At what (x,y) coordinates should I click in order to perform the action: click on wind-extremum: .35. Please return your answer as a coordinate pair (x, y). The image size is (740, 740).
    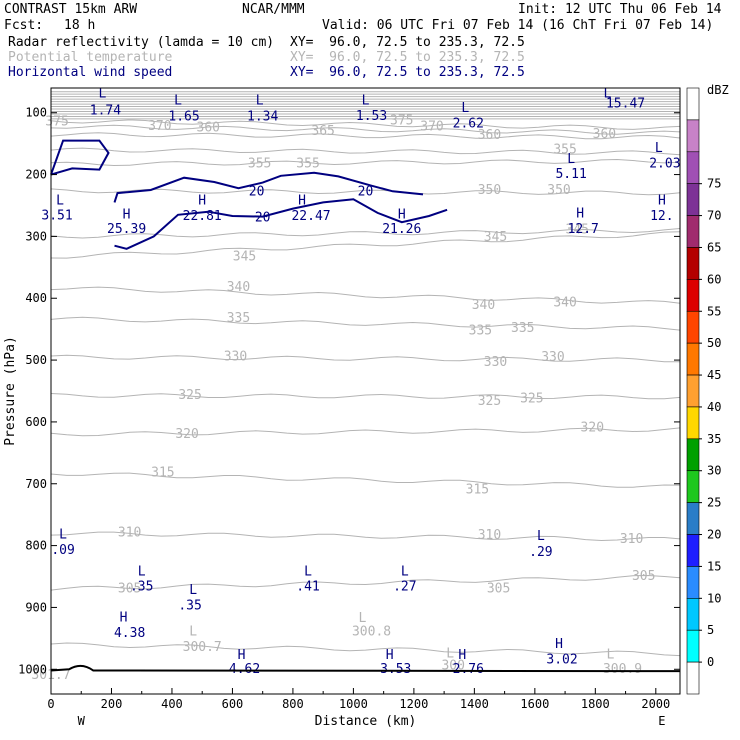
    Looking at the image, I should click on (141, 587).